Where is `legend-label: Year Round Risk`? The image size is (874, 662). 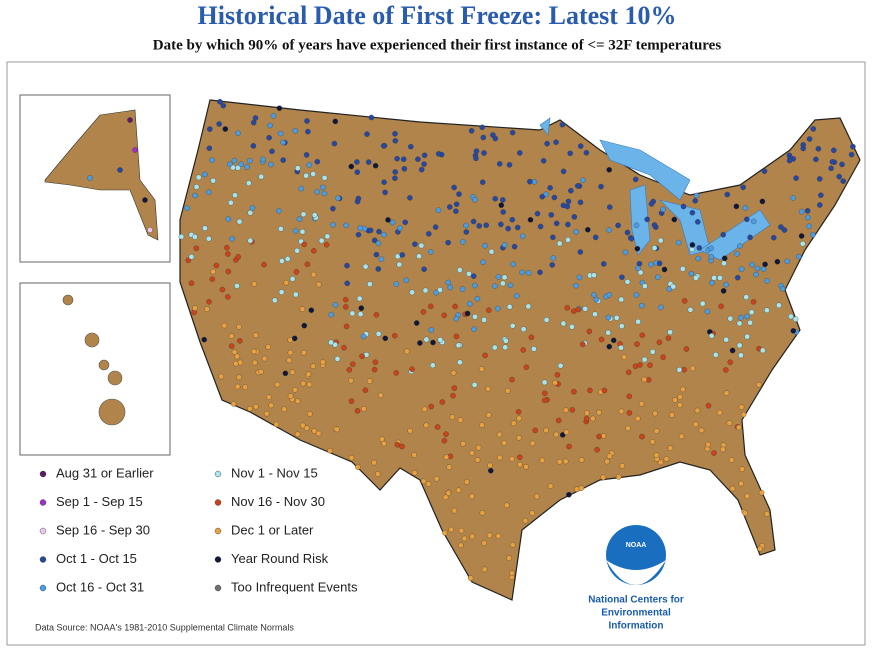 legend-label: Year Round Risk is located at coordinates (280, 558).